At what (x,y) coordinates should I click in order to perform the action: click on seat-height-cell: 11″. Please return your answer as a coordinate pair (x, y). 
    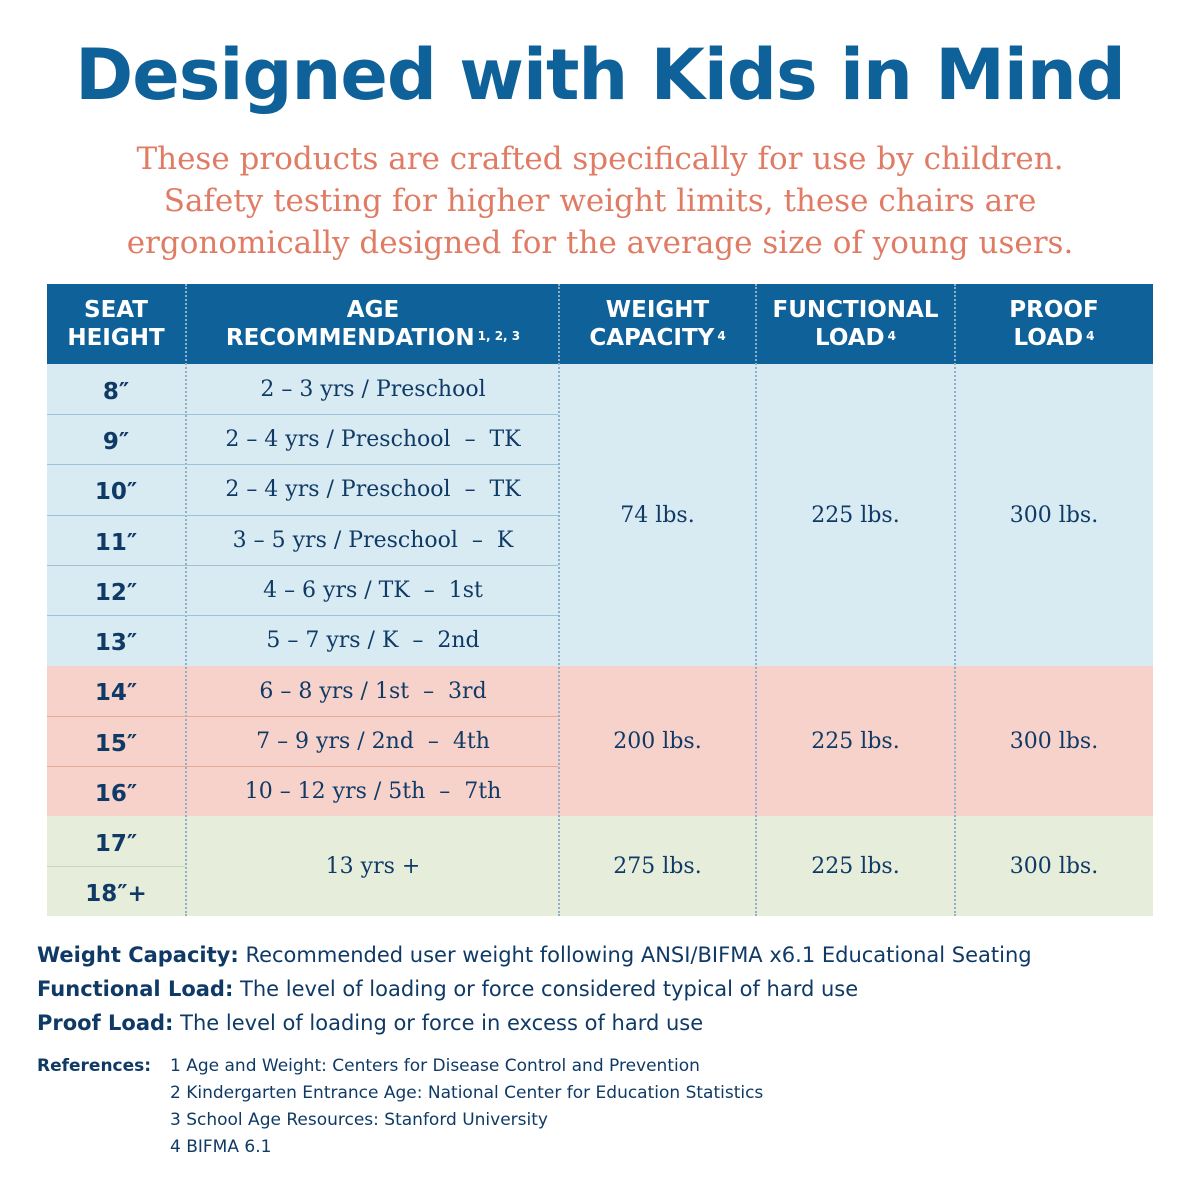
    Looking at the image, I should click on (116, 543).